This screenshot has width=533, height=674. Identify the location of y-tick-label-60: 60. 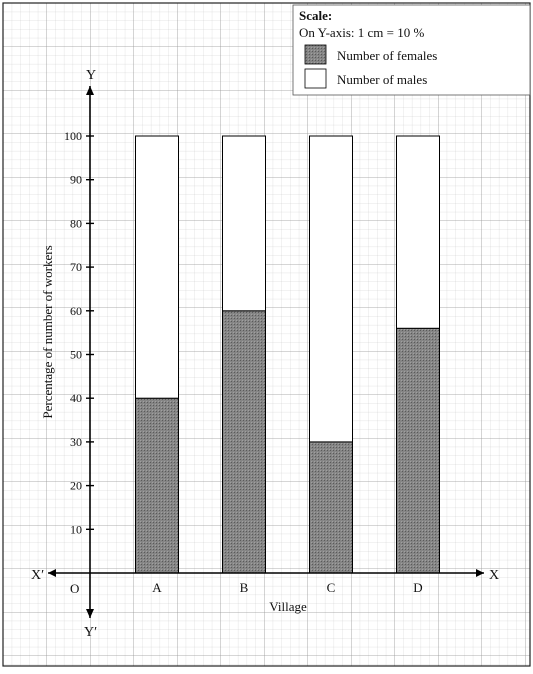
(76, 311).